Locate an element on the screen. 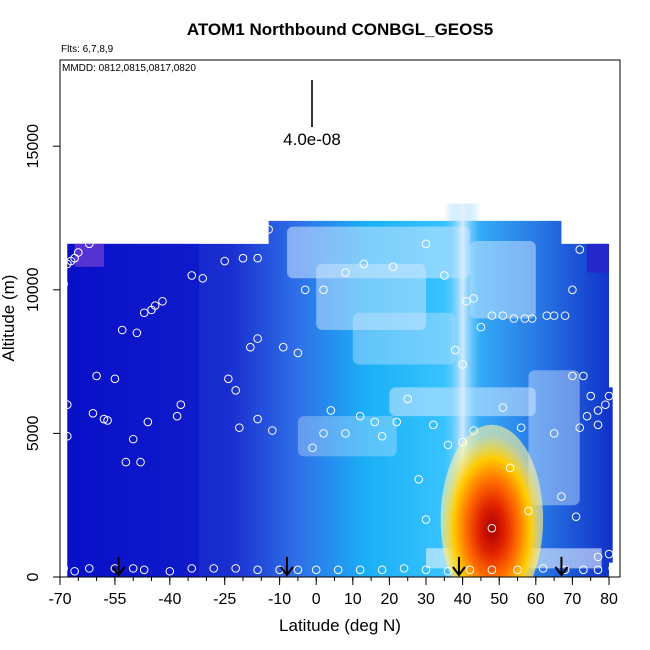 This screenshot has width=650, height=650. y-tick-label: 10000 is located at coordinates (33, 289).